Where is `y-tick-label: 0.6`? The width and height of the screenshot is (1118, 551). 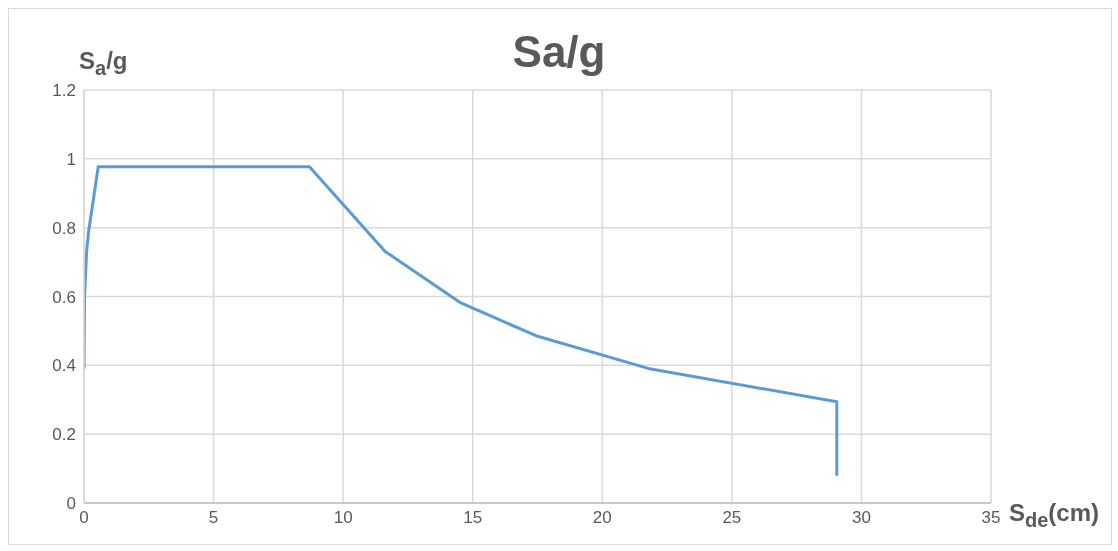
y-tick-label: 0.6 is located at coordinates (64, 297).